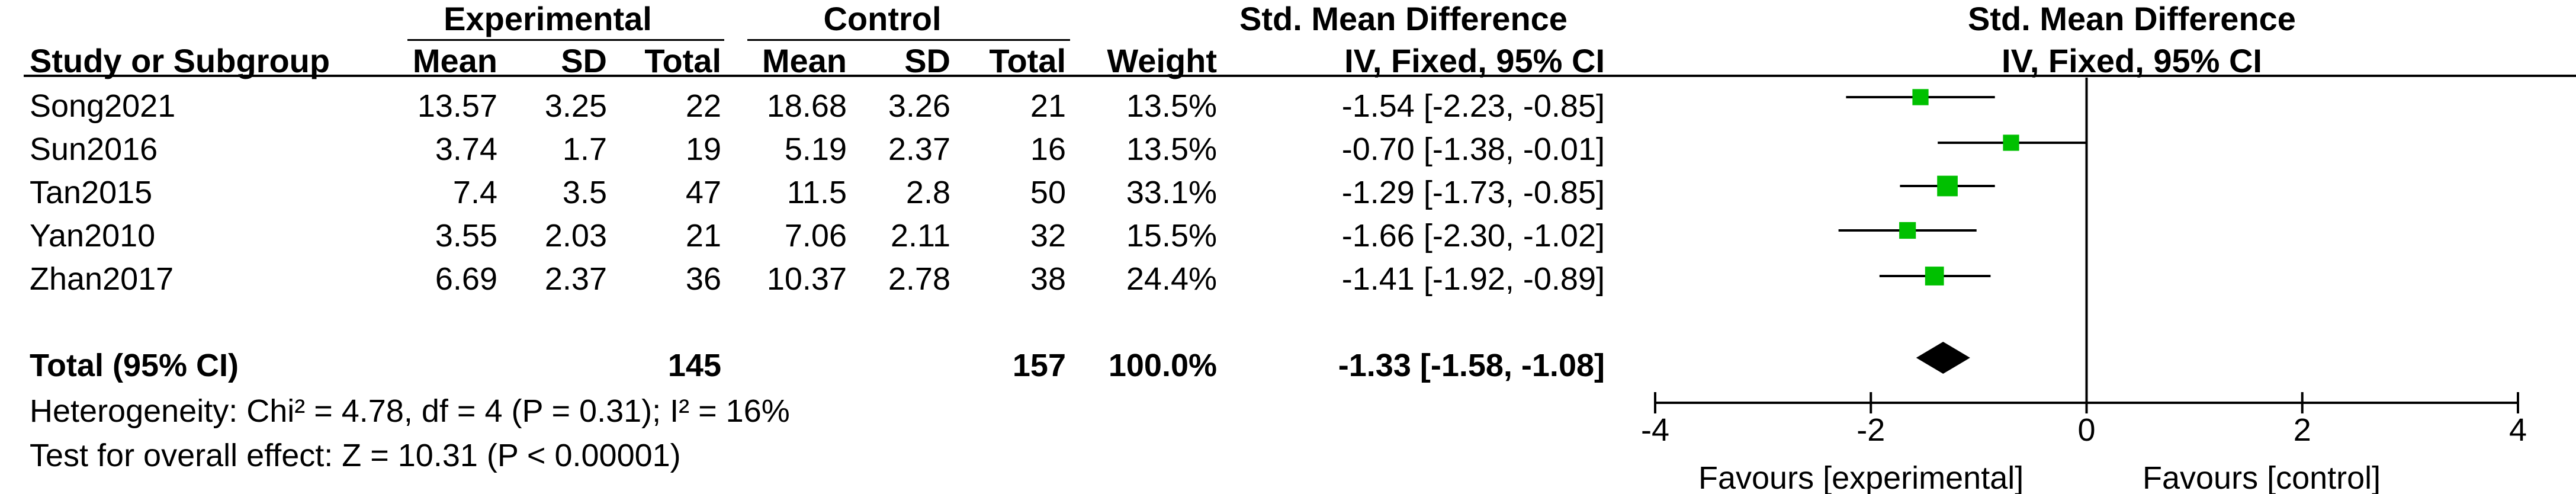 This screenshot has width=2576, height=494. Describe the element at coordinates (694, 365) in the screenshot. I see `total-exp-value: 145` at that location.